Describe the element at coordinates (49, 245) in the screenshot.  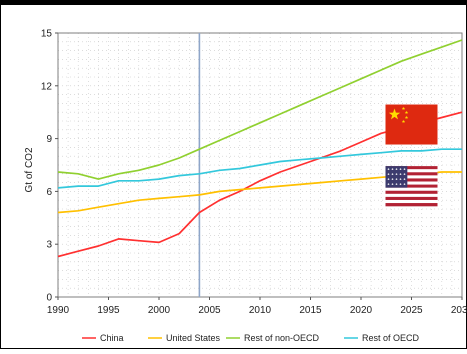
I see `y-tick-label: 3` at that location.